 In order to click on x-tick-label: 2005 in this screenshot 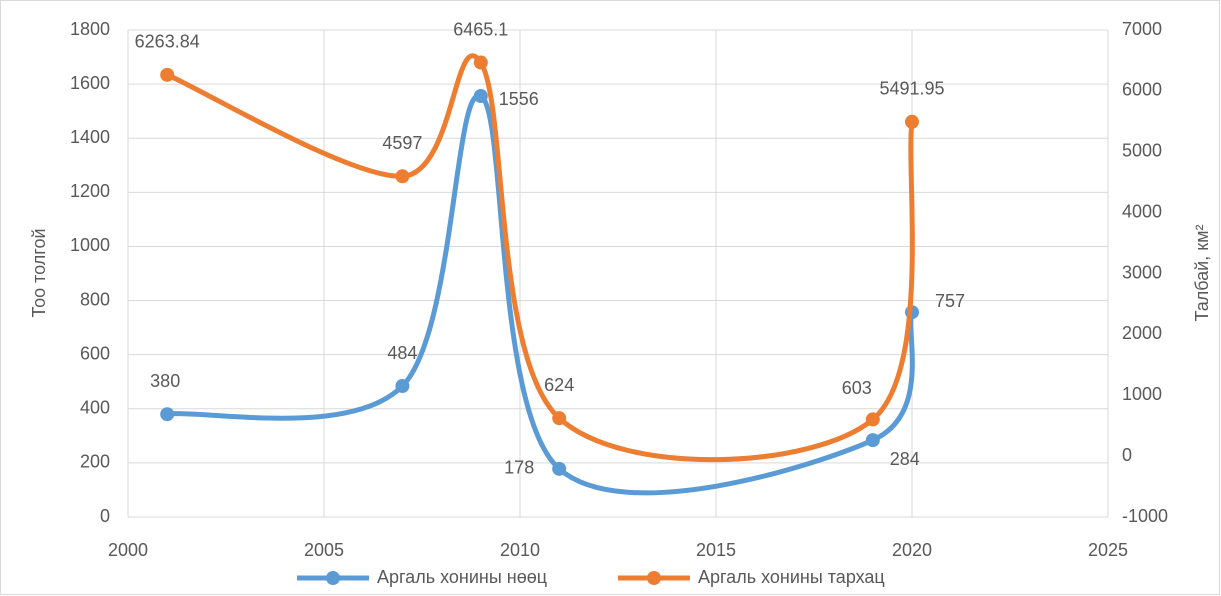, I will do `click(324, 550)`.